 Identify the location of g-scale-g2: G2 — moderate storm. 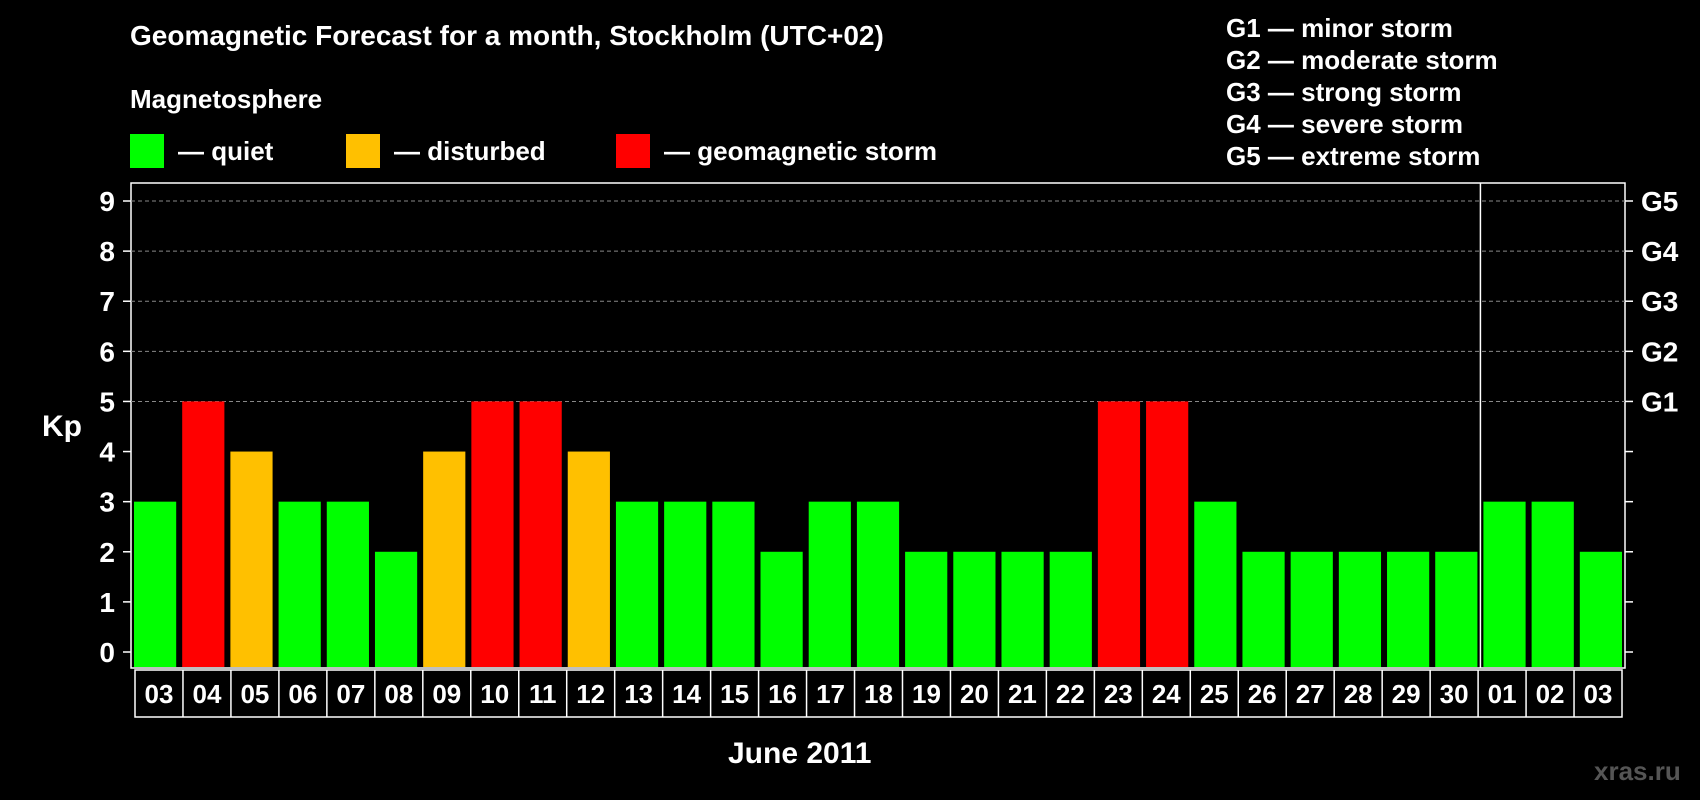
(1362, 60).